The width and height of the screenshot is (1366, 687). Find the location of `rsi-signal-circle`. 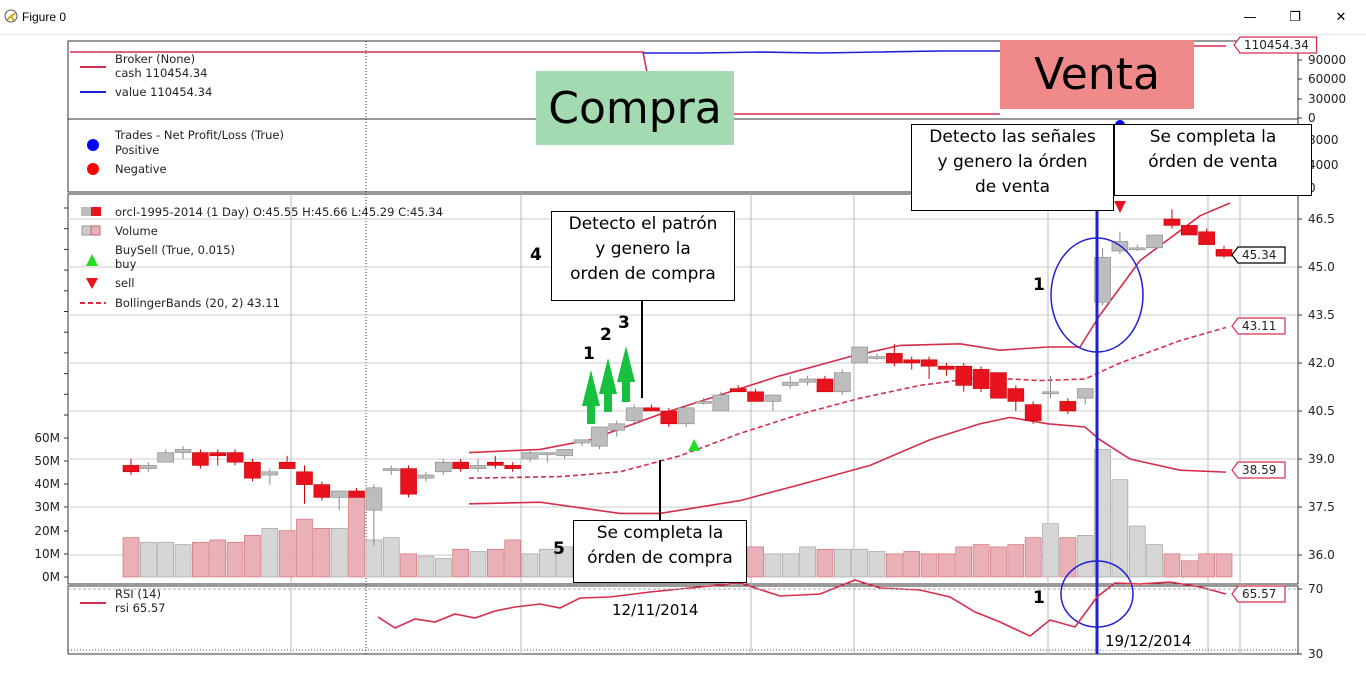

rsi-signal-circle is located at coordinates (1097, 594).